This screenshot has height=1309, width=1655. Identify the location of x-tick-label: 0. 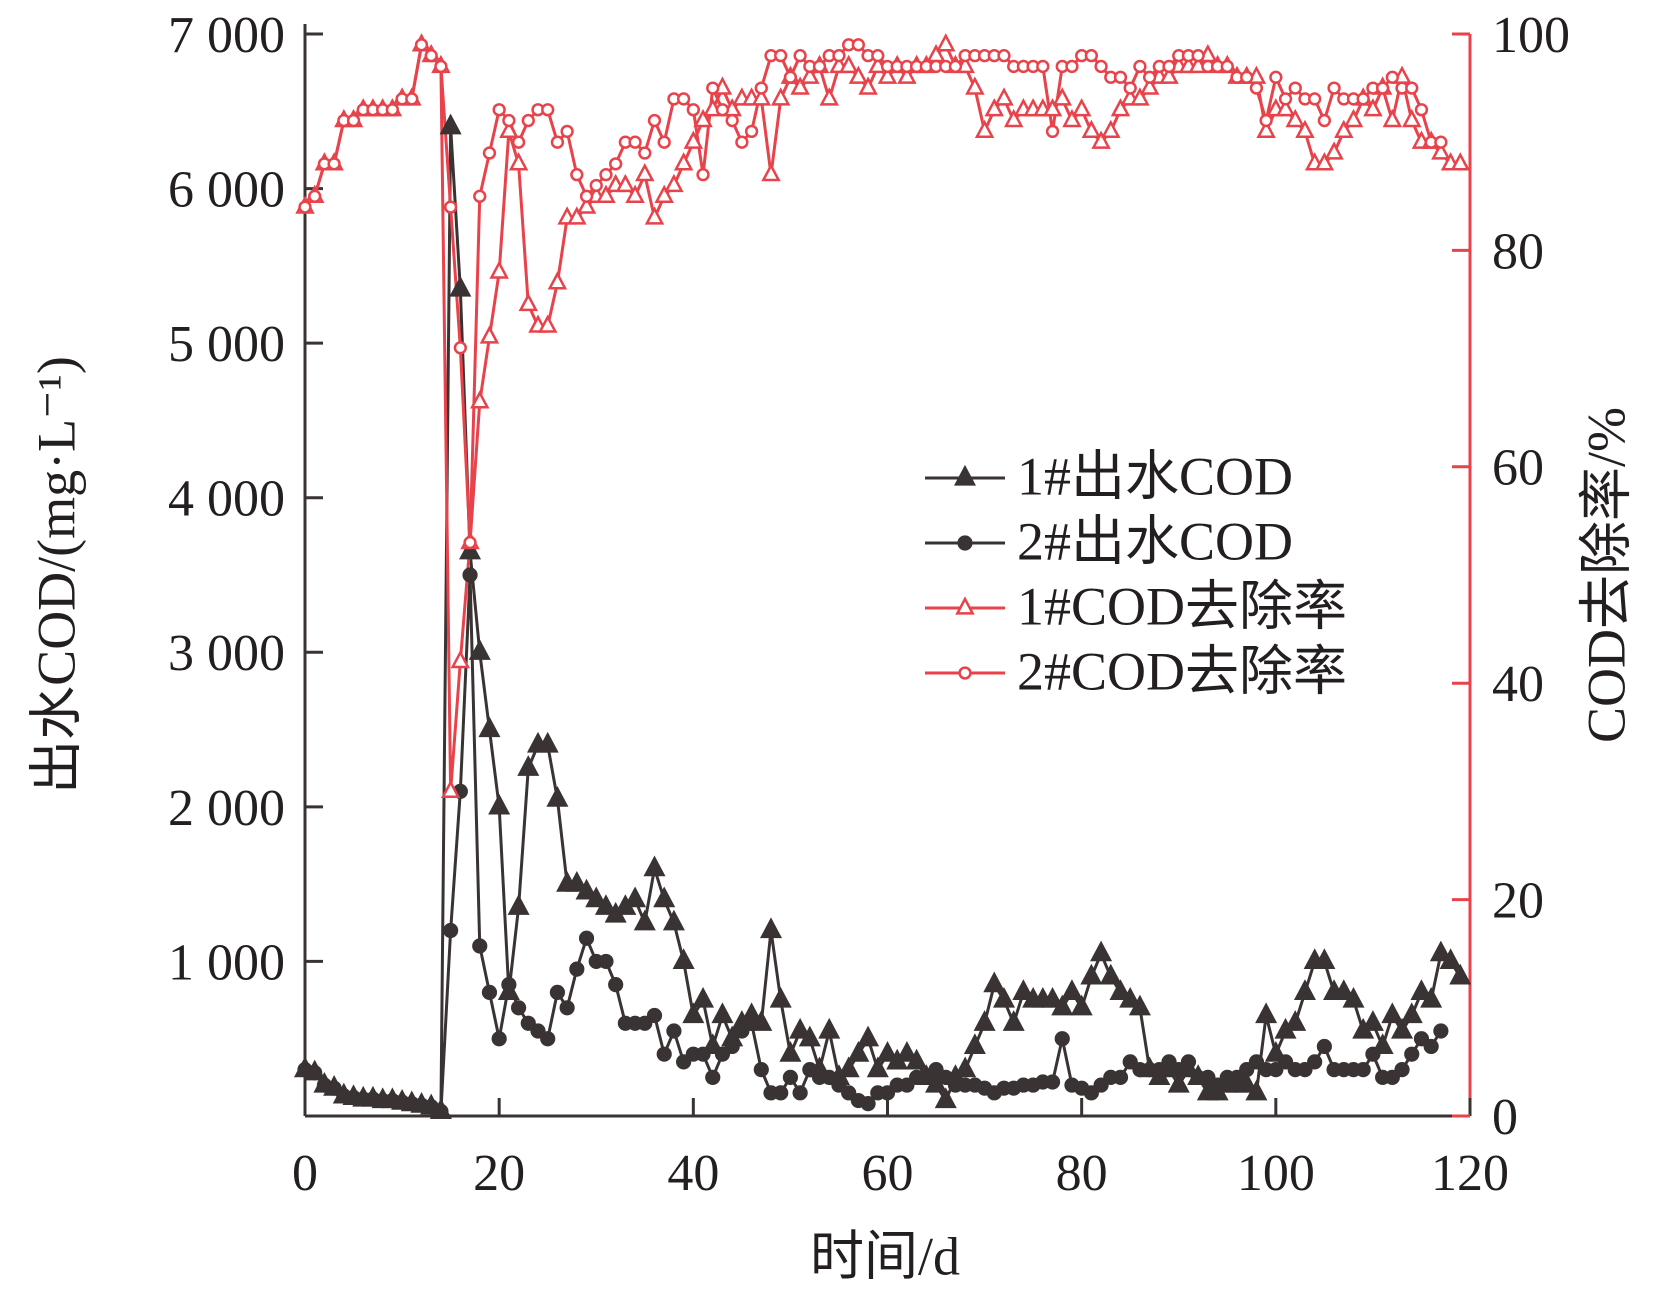
(305, 1173).